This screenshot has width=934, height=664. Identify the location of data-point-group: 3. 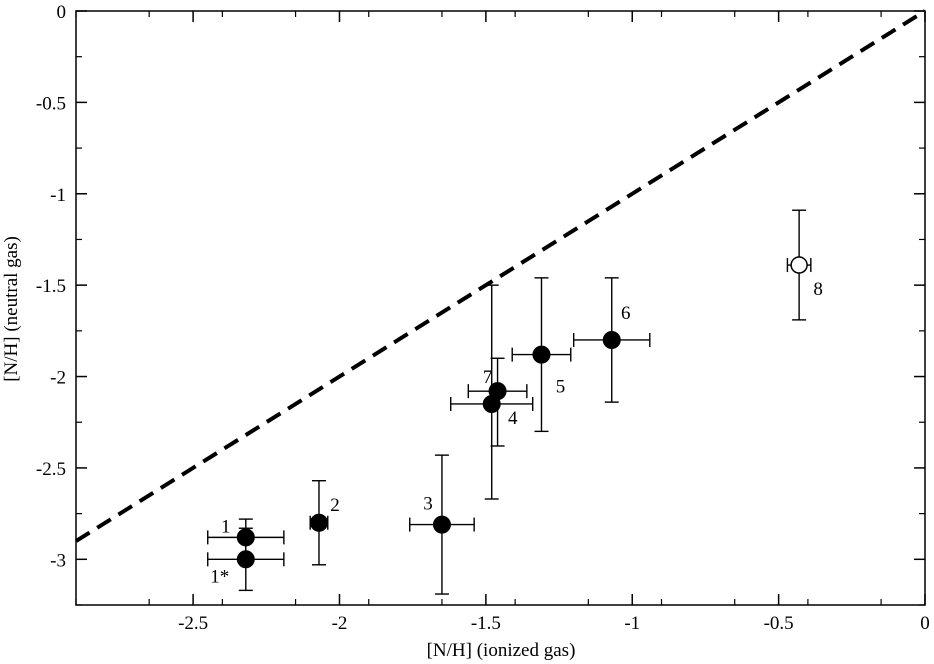
(442, 524).